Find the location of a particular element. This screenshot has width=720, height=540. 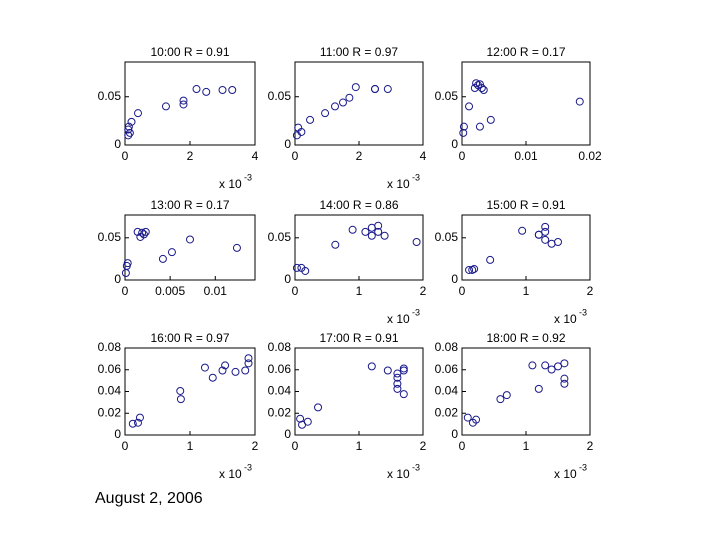

axes-box is located at coordinates (190, 247).